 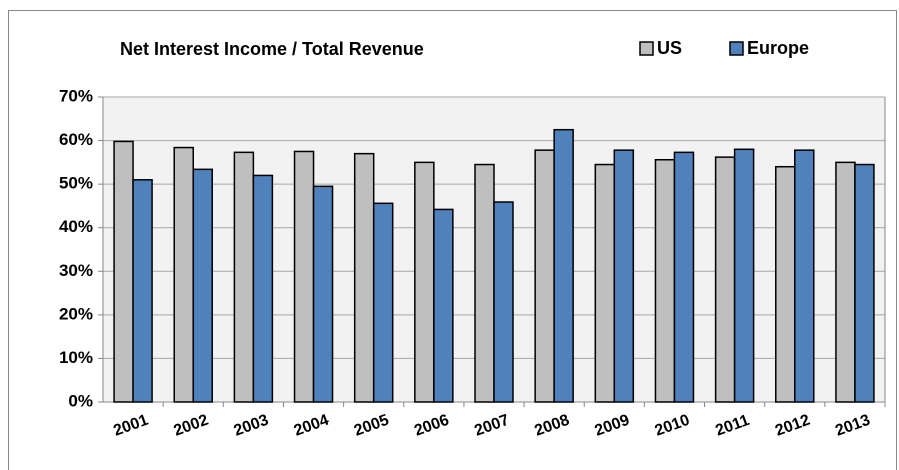 I want to click on chart-title: Net Interest Income / Total Revenue, so click(x=272, y=49).